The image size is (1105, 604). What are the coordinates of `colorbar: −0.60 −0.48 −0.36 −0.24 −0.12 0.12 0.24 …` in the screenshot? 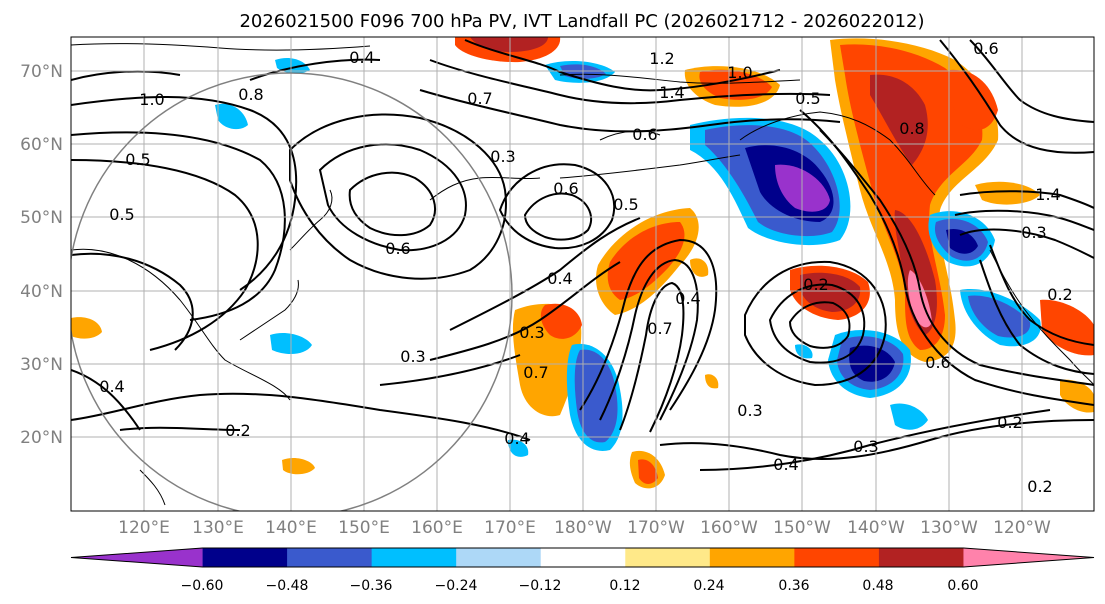 It's located at (582, 570).